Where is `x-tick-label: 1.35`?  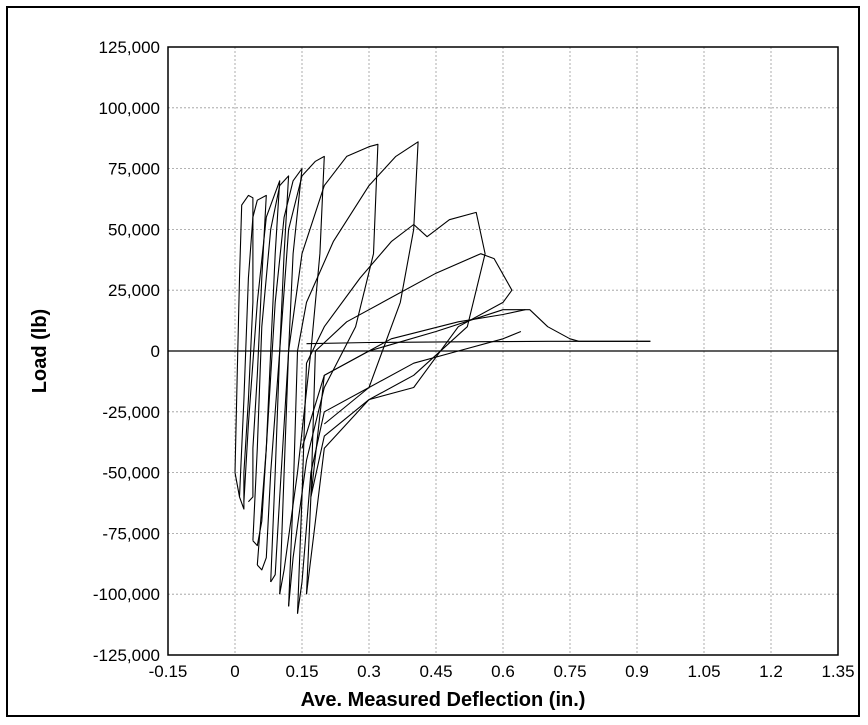 x-tick-label: 1.35 is located at coordinates (837, 671).